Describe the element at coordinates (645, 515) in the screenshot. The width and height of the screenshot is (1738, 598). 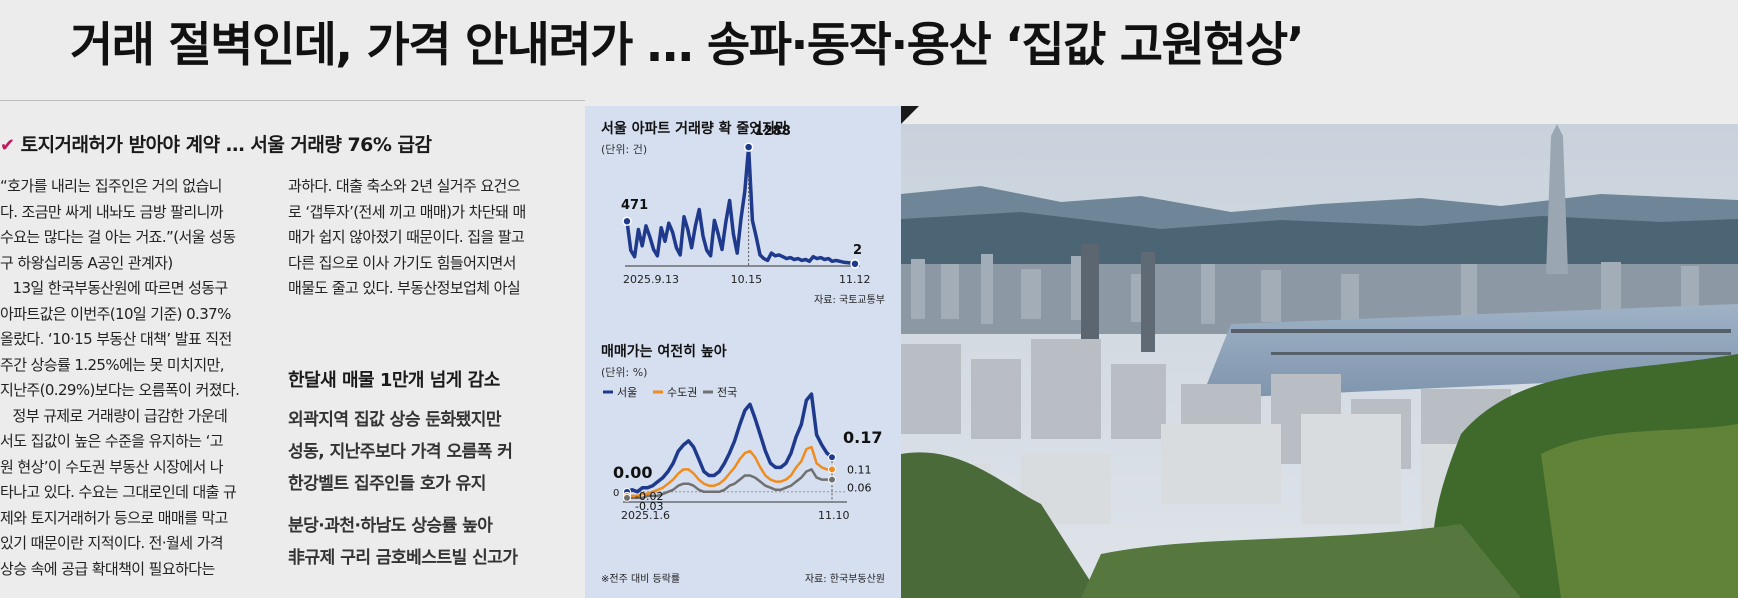
I see `chart2-tick-label: 2025.1.6` at that location.